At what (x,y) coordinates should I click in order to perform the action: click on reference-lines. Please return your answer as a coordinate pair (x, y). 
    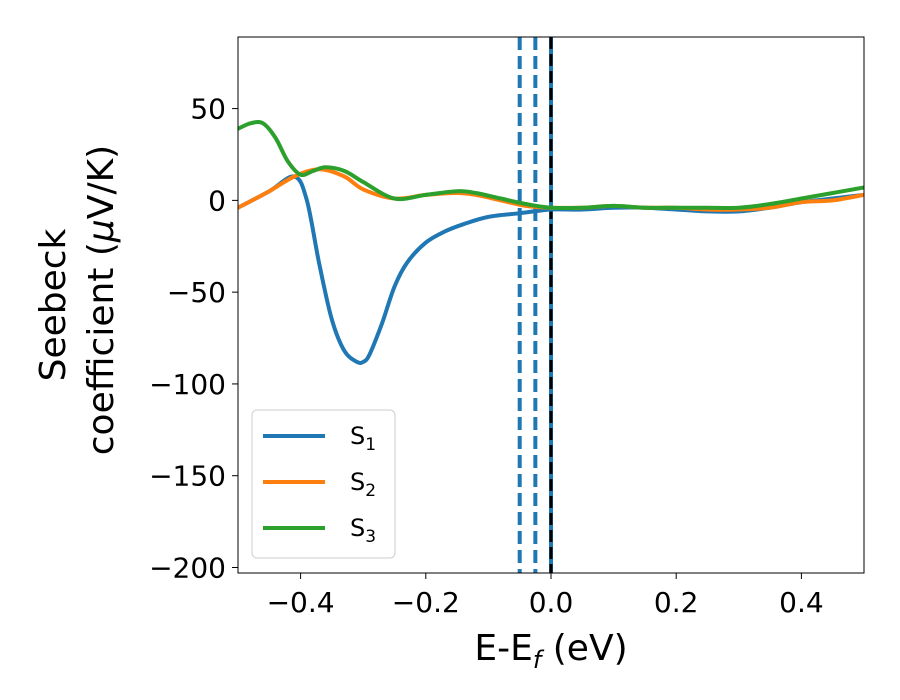
    Looking at the image, I should click on (535, 305).